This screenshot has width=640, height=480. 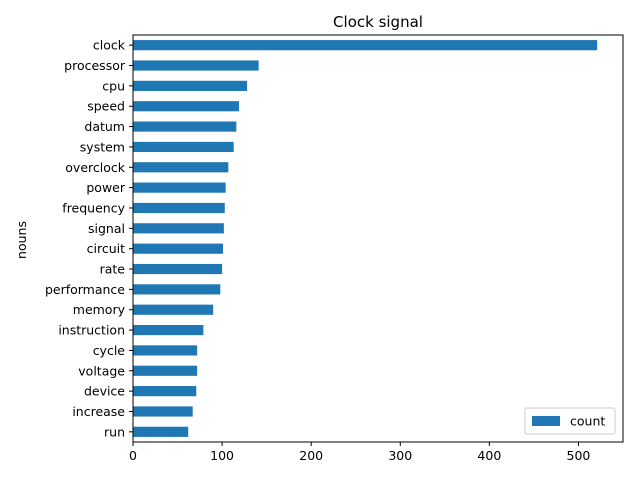 I want to click on x-tick-label: 100, so click(x=222, y=455).